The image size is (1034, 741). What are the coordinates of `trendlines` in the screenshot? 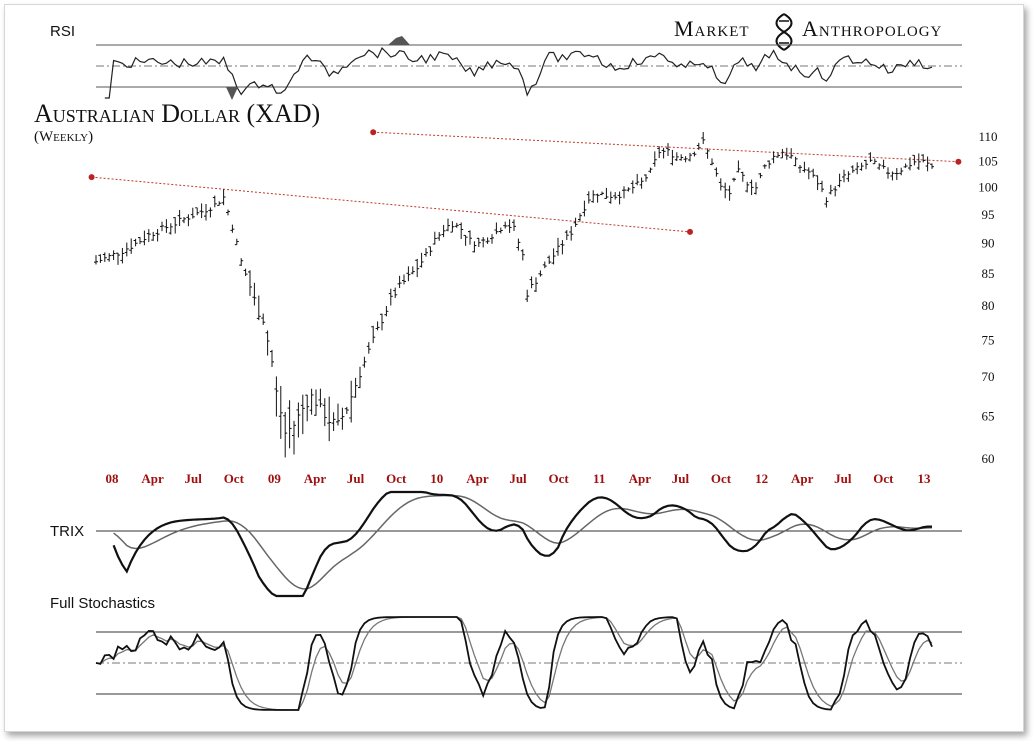 It's located at (525, 182).